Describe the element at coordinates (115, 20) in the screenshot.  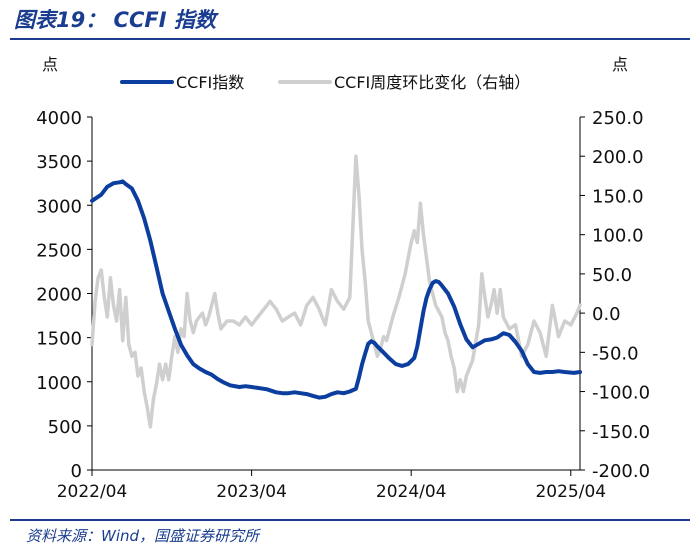
I see `figure-title: 图表19： CCFI 指数` at that location.